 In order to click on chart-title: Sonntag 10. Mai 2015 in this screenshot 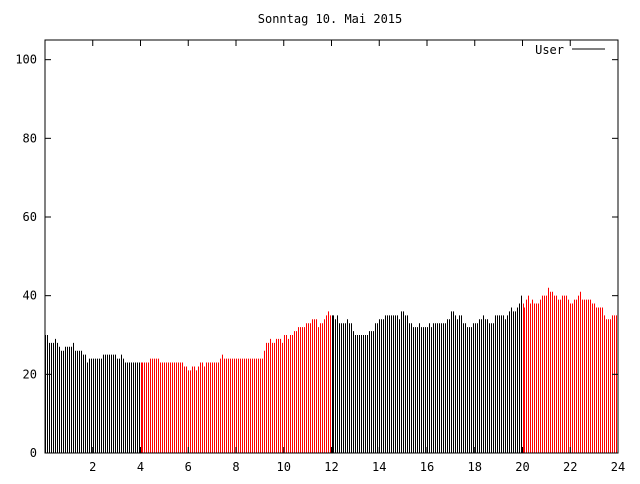, I will do `click(330, 19)`.